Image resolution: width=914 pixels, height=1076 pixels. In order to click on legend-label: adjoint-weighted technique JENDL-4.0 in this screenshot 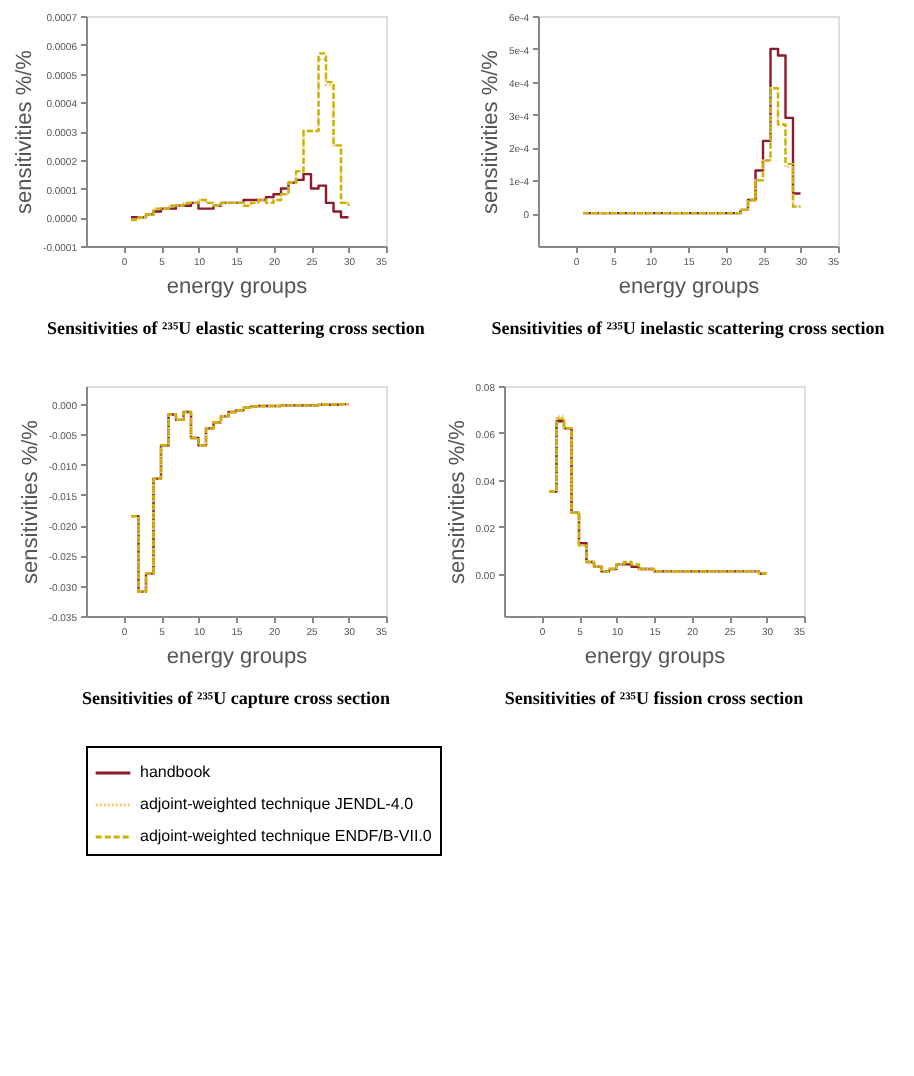, I will do `click(277, 804)`.